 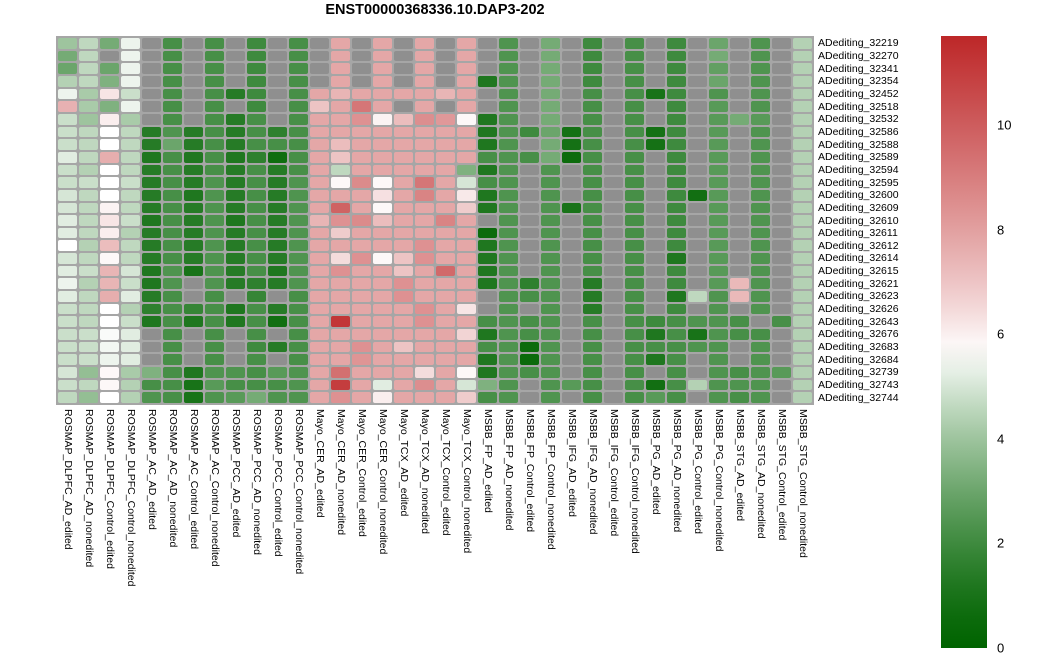 What do you see at coordinates (403, 463) in the screenshot?
I see `column-label: Mayo_TCX_AD_edited` at bounding box center [403, 463].